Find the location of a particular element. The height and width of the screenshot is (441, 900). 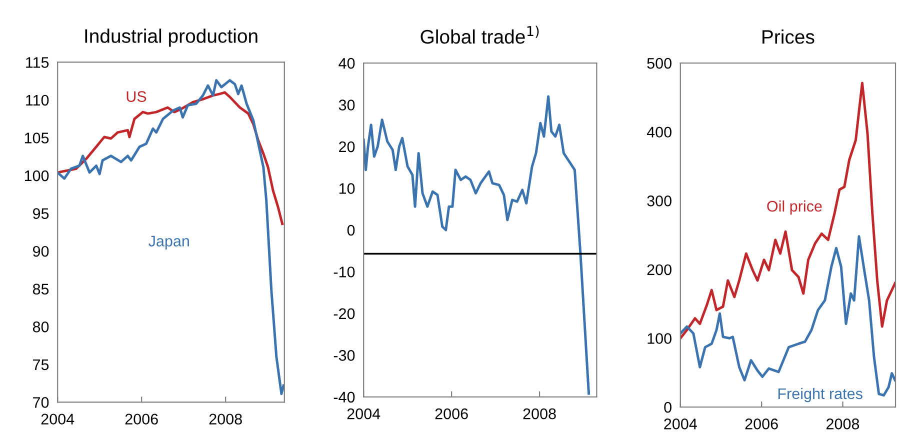

y-tick-label: 115 is located at coordinates (37, 62).